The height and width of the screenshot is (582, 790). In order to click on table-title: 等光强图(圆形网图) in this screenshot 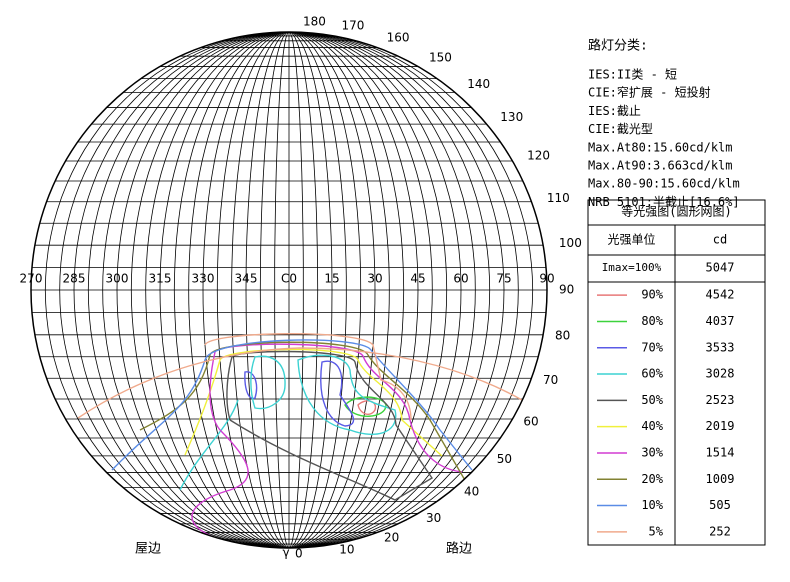, I will do `click(676, 212)`.